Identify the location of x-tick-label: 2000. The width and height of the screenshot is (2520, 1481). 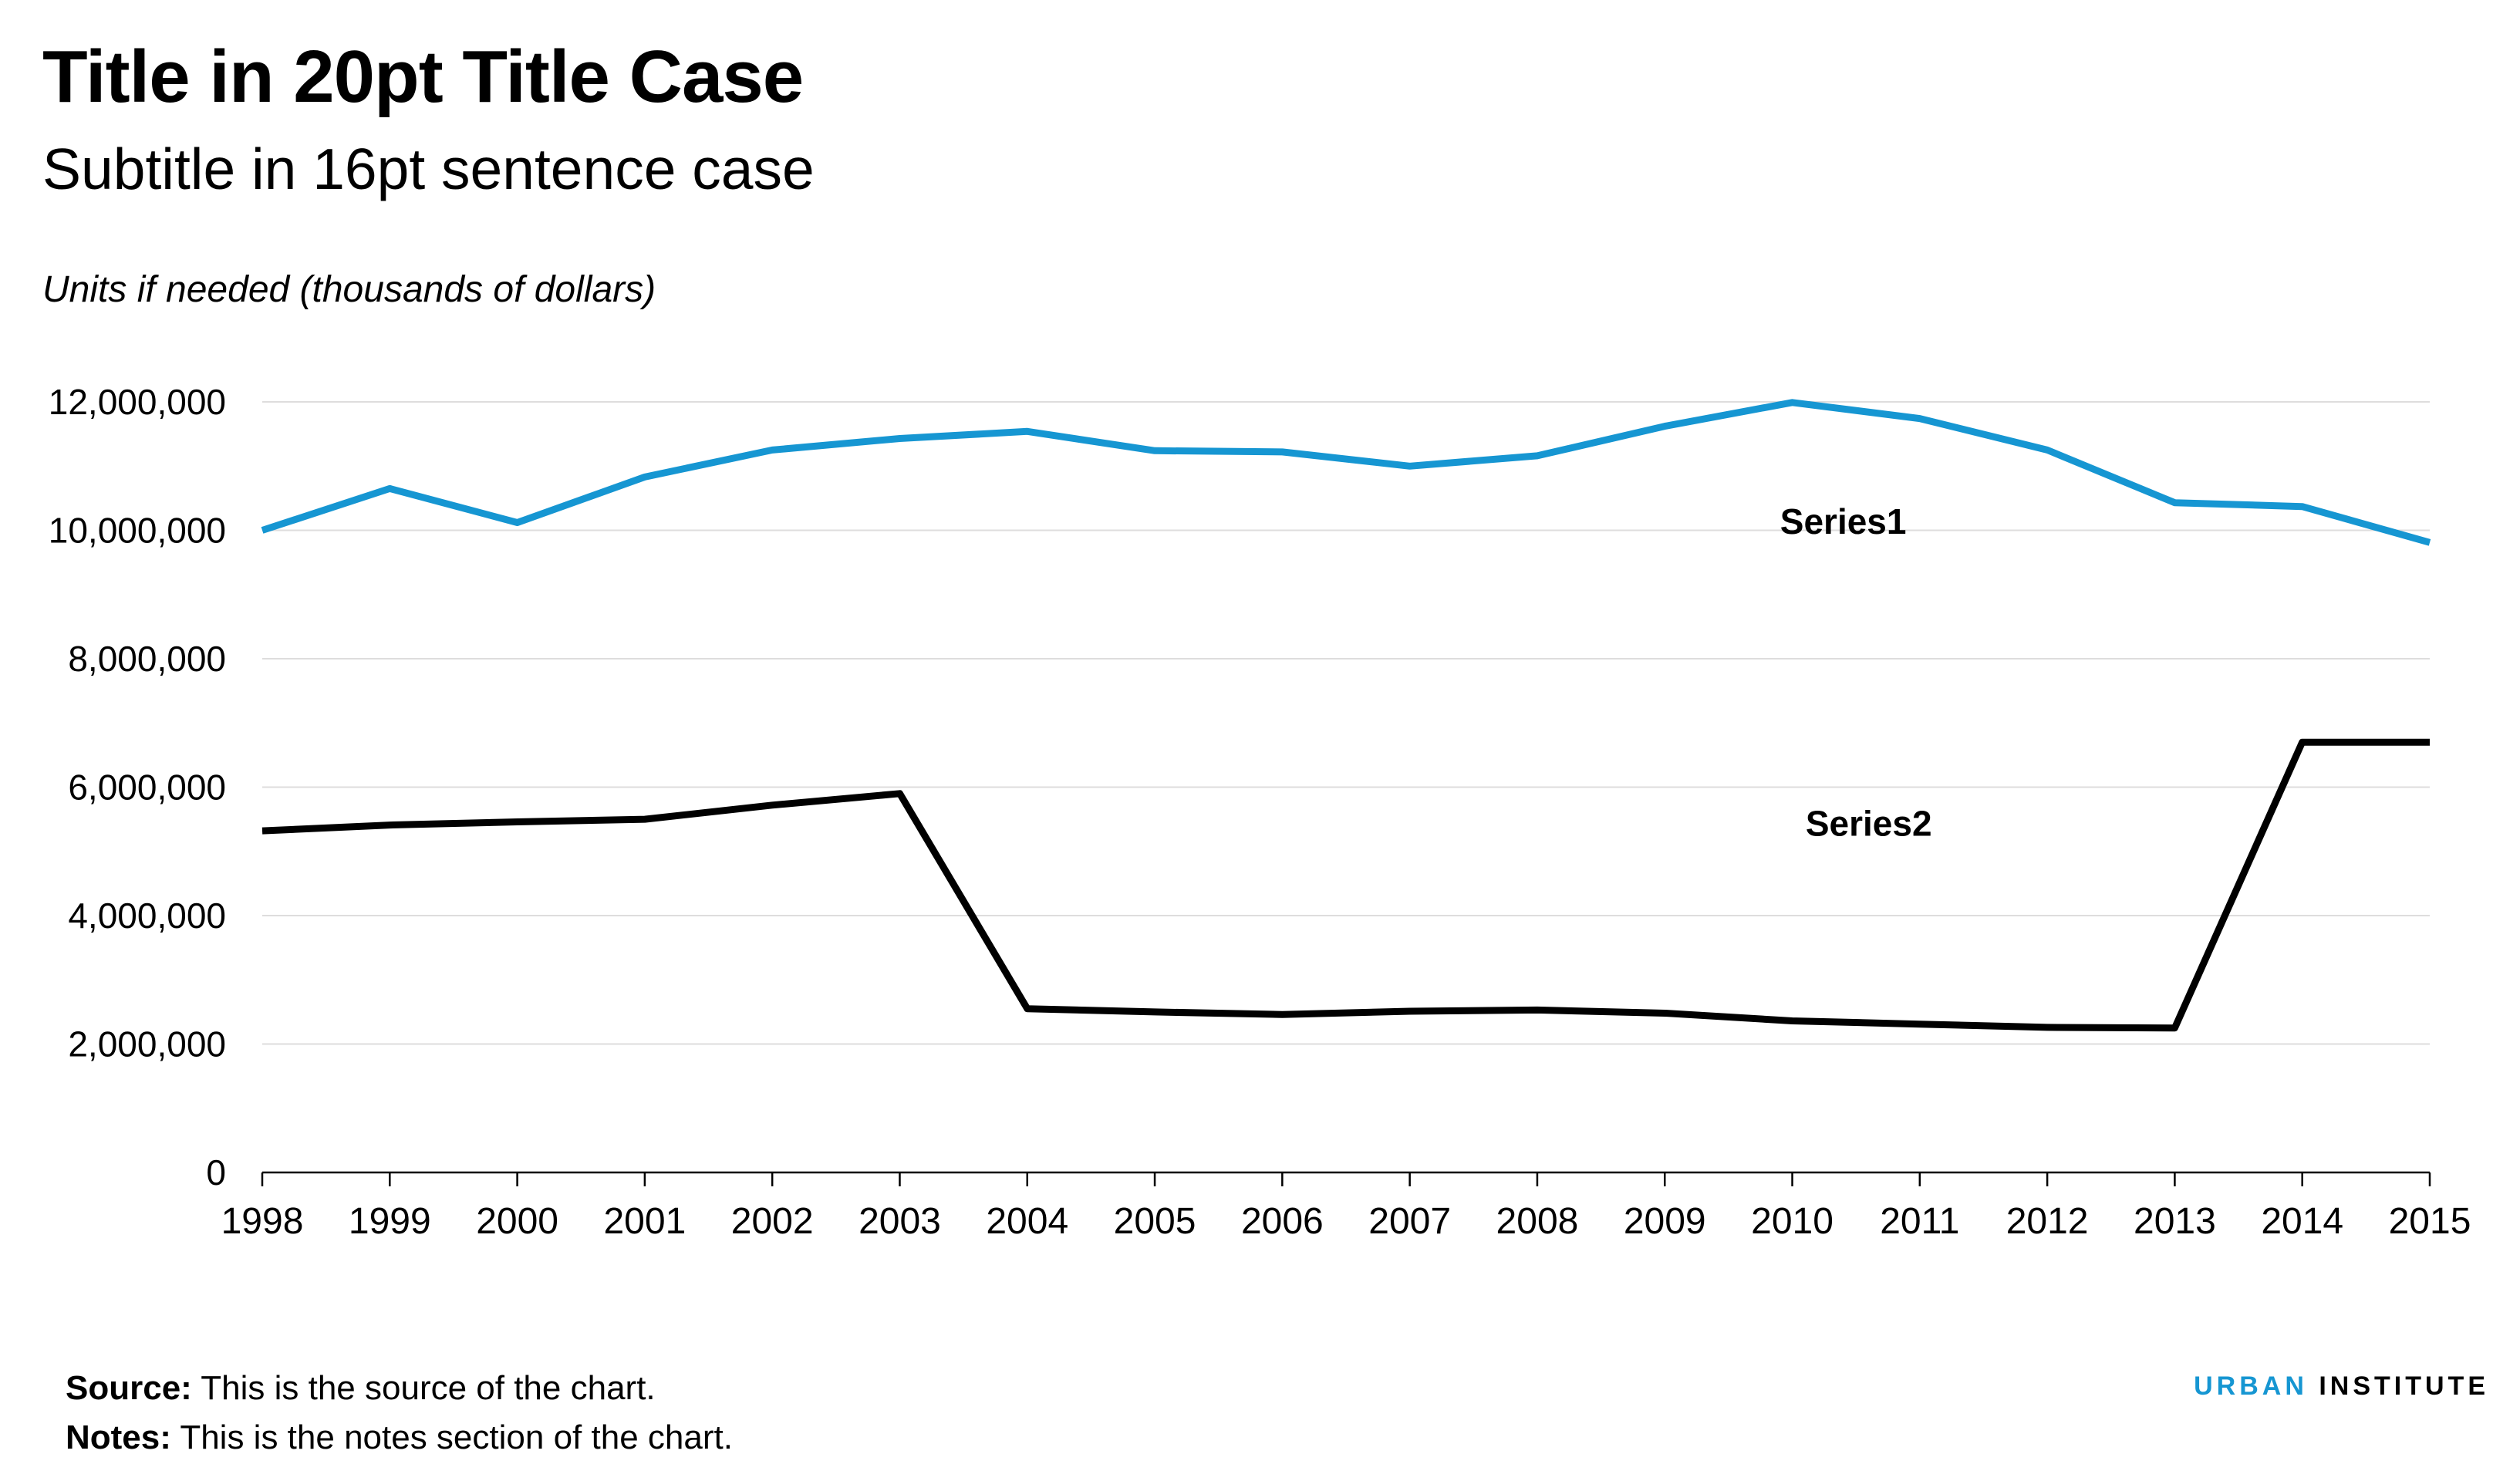
(517, 1221).